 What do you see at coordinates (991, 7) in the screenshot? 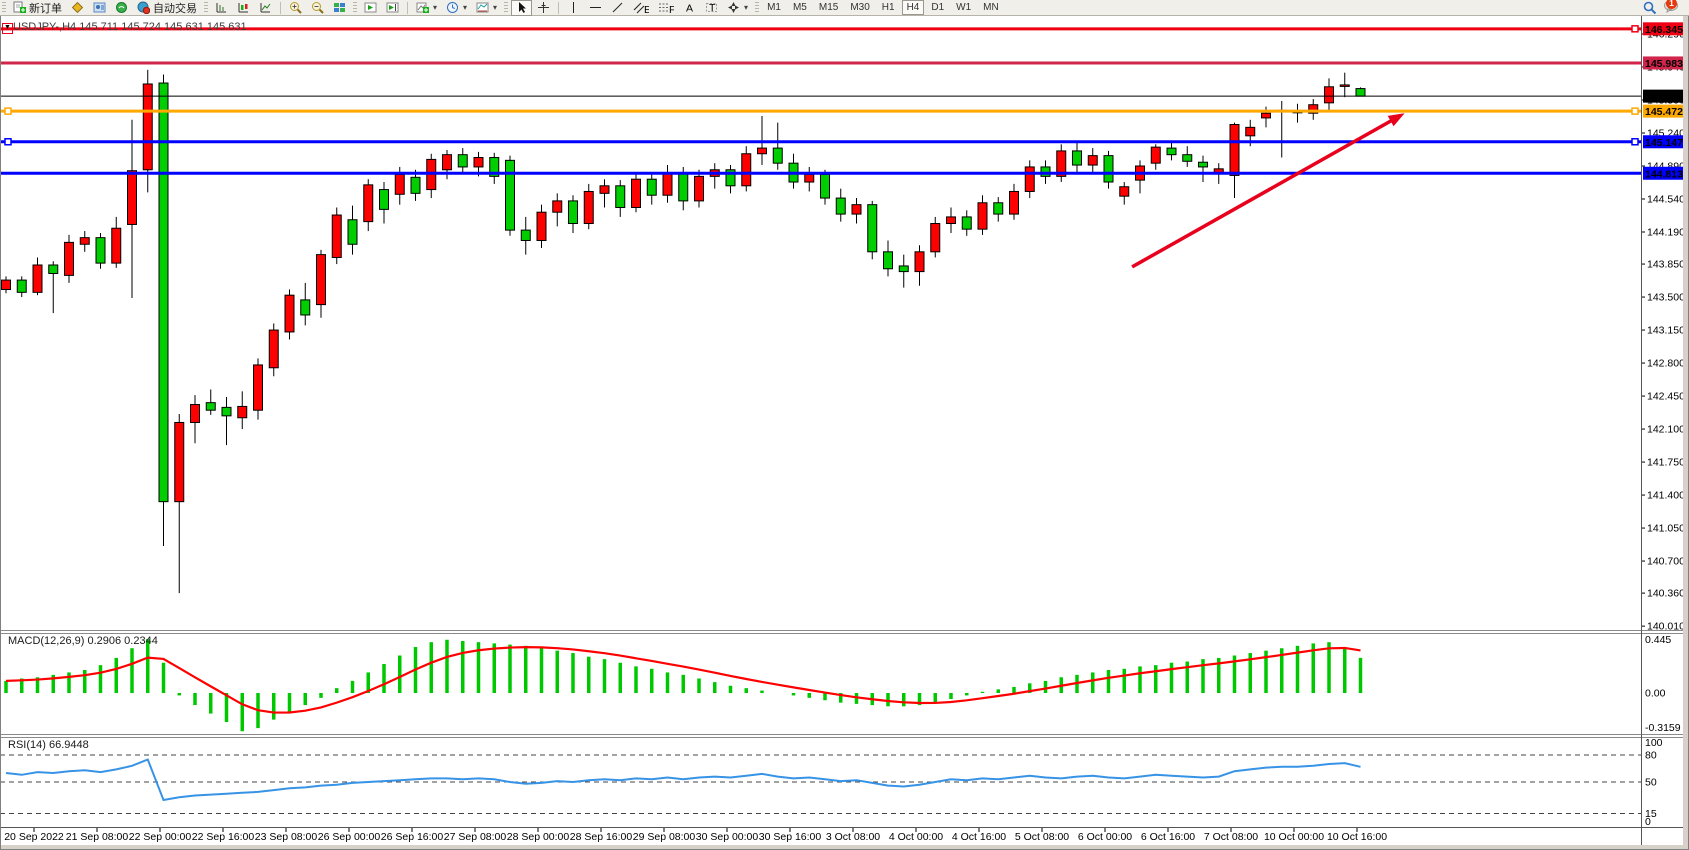
I see `timeframe-button-mn: MN` at bounding box center [991, 7].